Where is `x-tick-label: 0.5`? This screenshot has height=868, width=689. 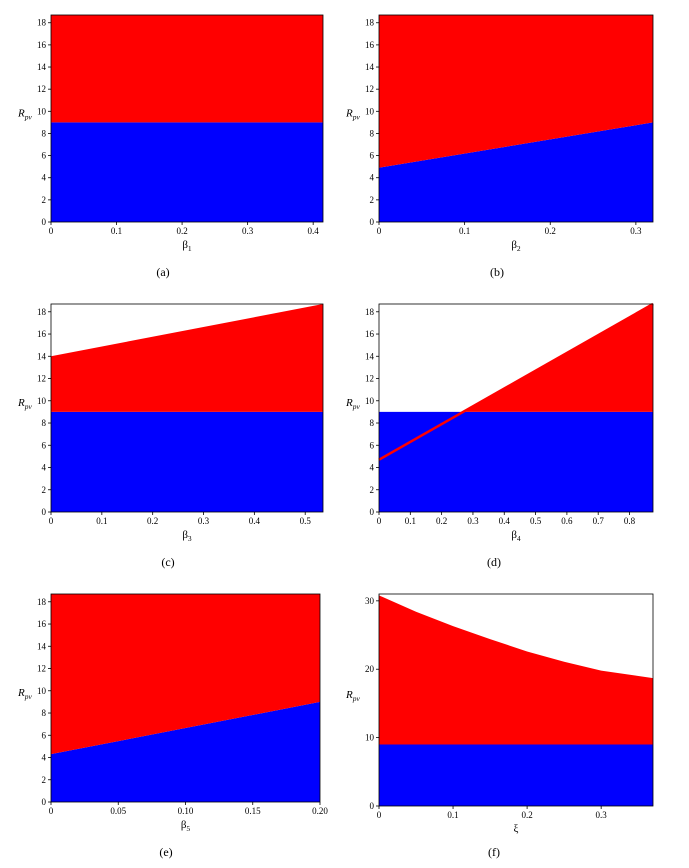
x-tick-label: 0.5 is located at coordinates (536, 521).